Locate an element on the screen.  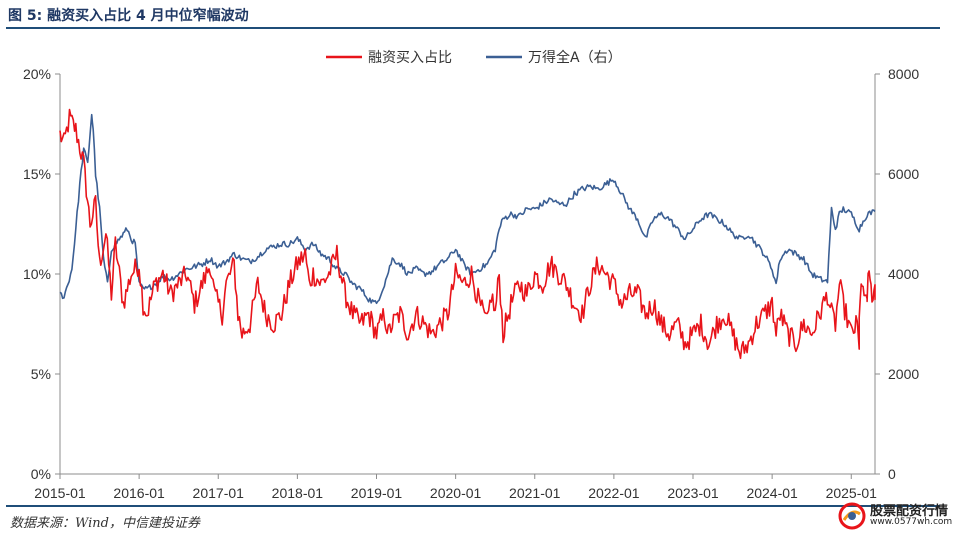
legend-item-wind-all-a: 万得全A（右） is located at coordinates (554, 57).